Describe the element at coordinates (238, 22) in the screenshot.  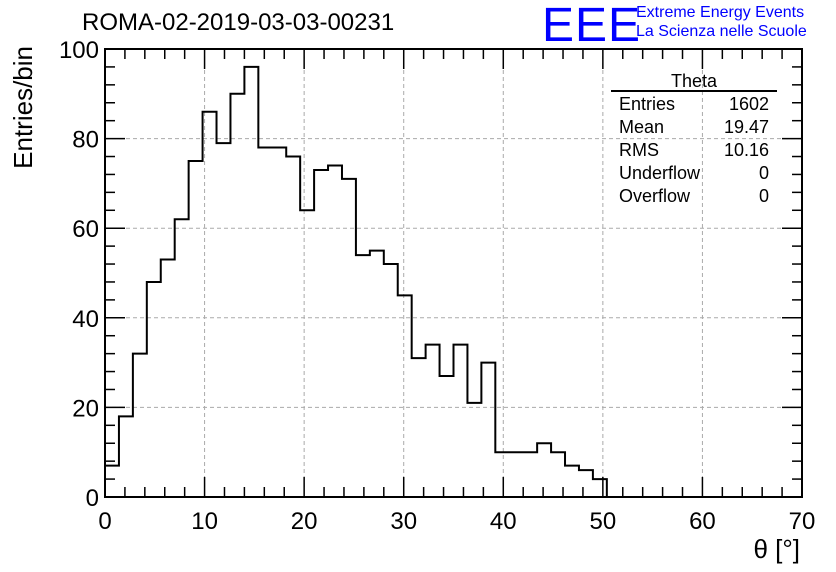
I see `chart-title: ROMA-02-2019-03-03-00231` at that location.